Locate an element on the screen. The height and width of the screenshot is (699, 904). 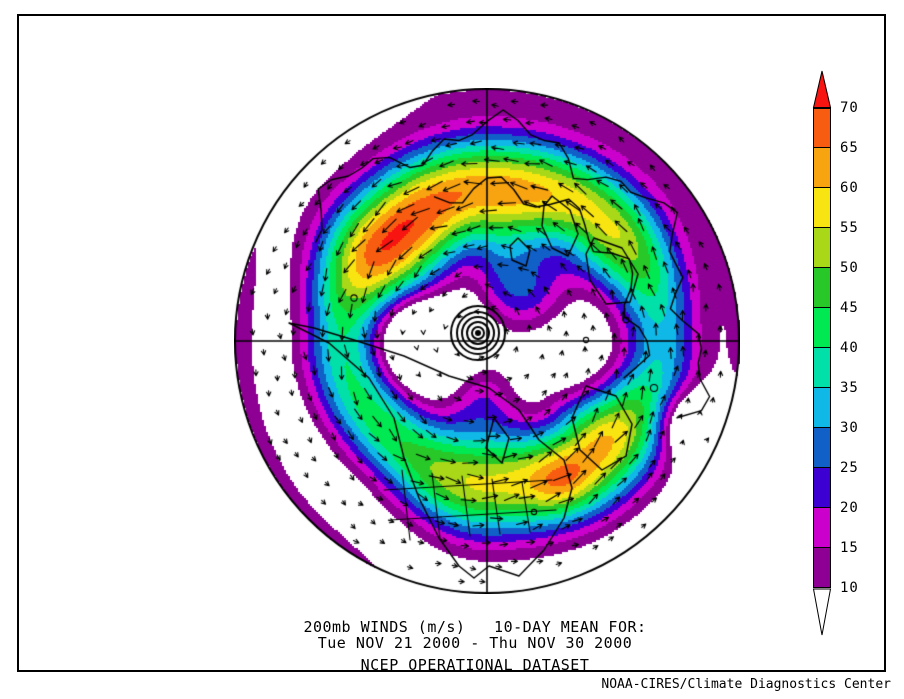
colorbar-label: 40 is located at coordinates (849, 348).